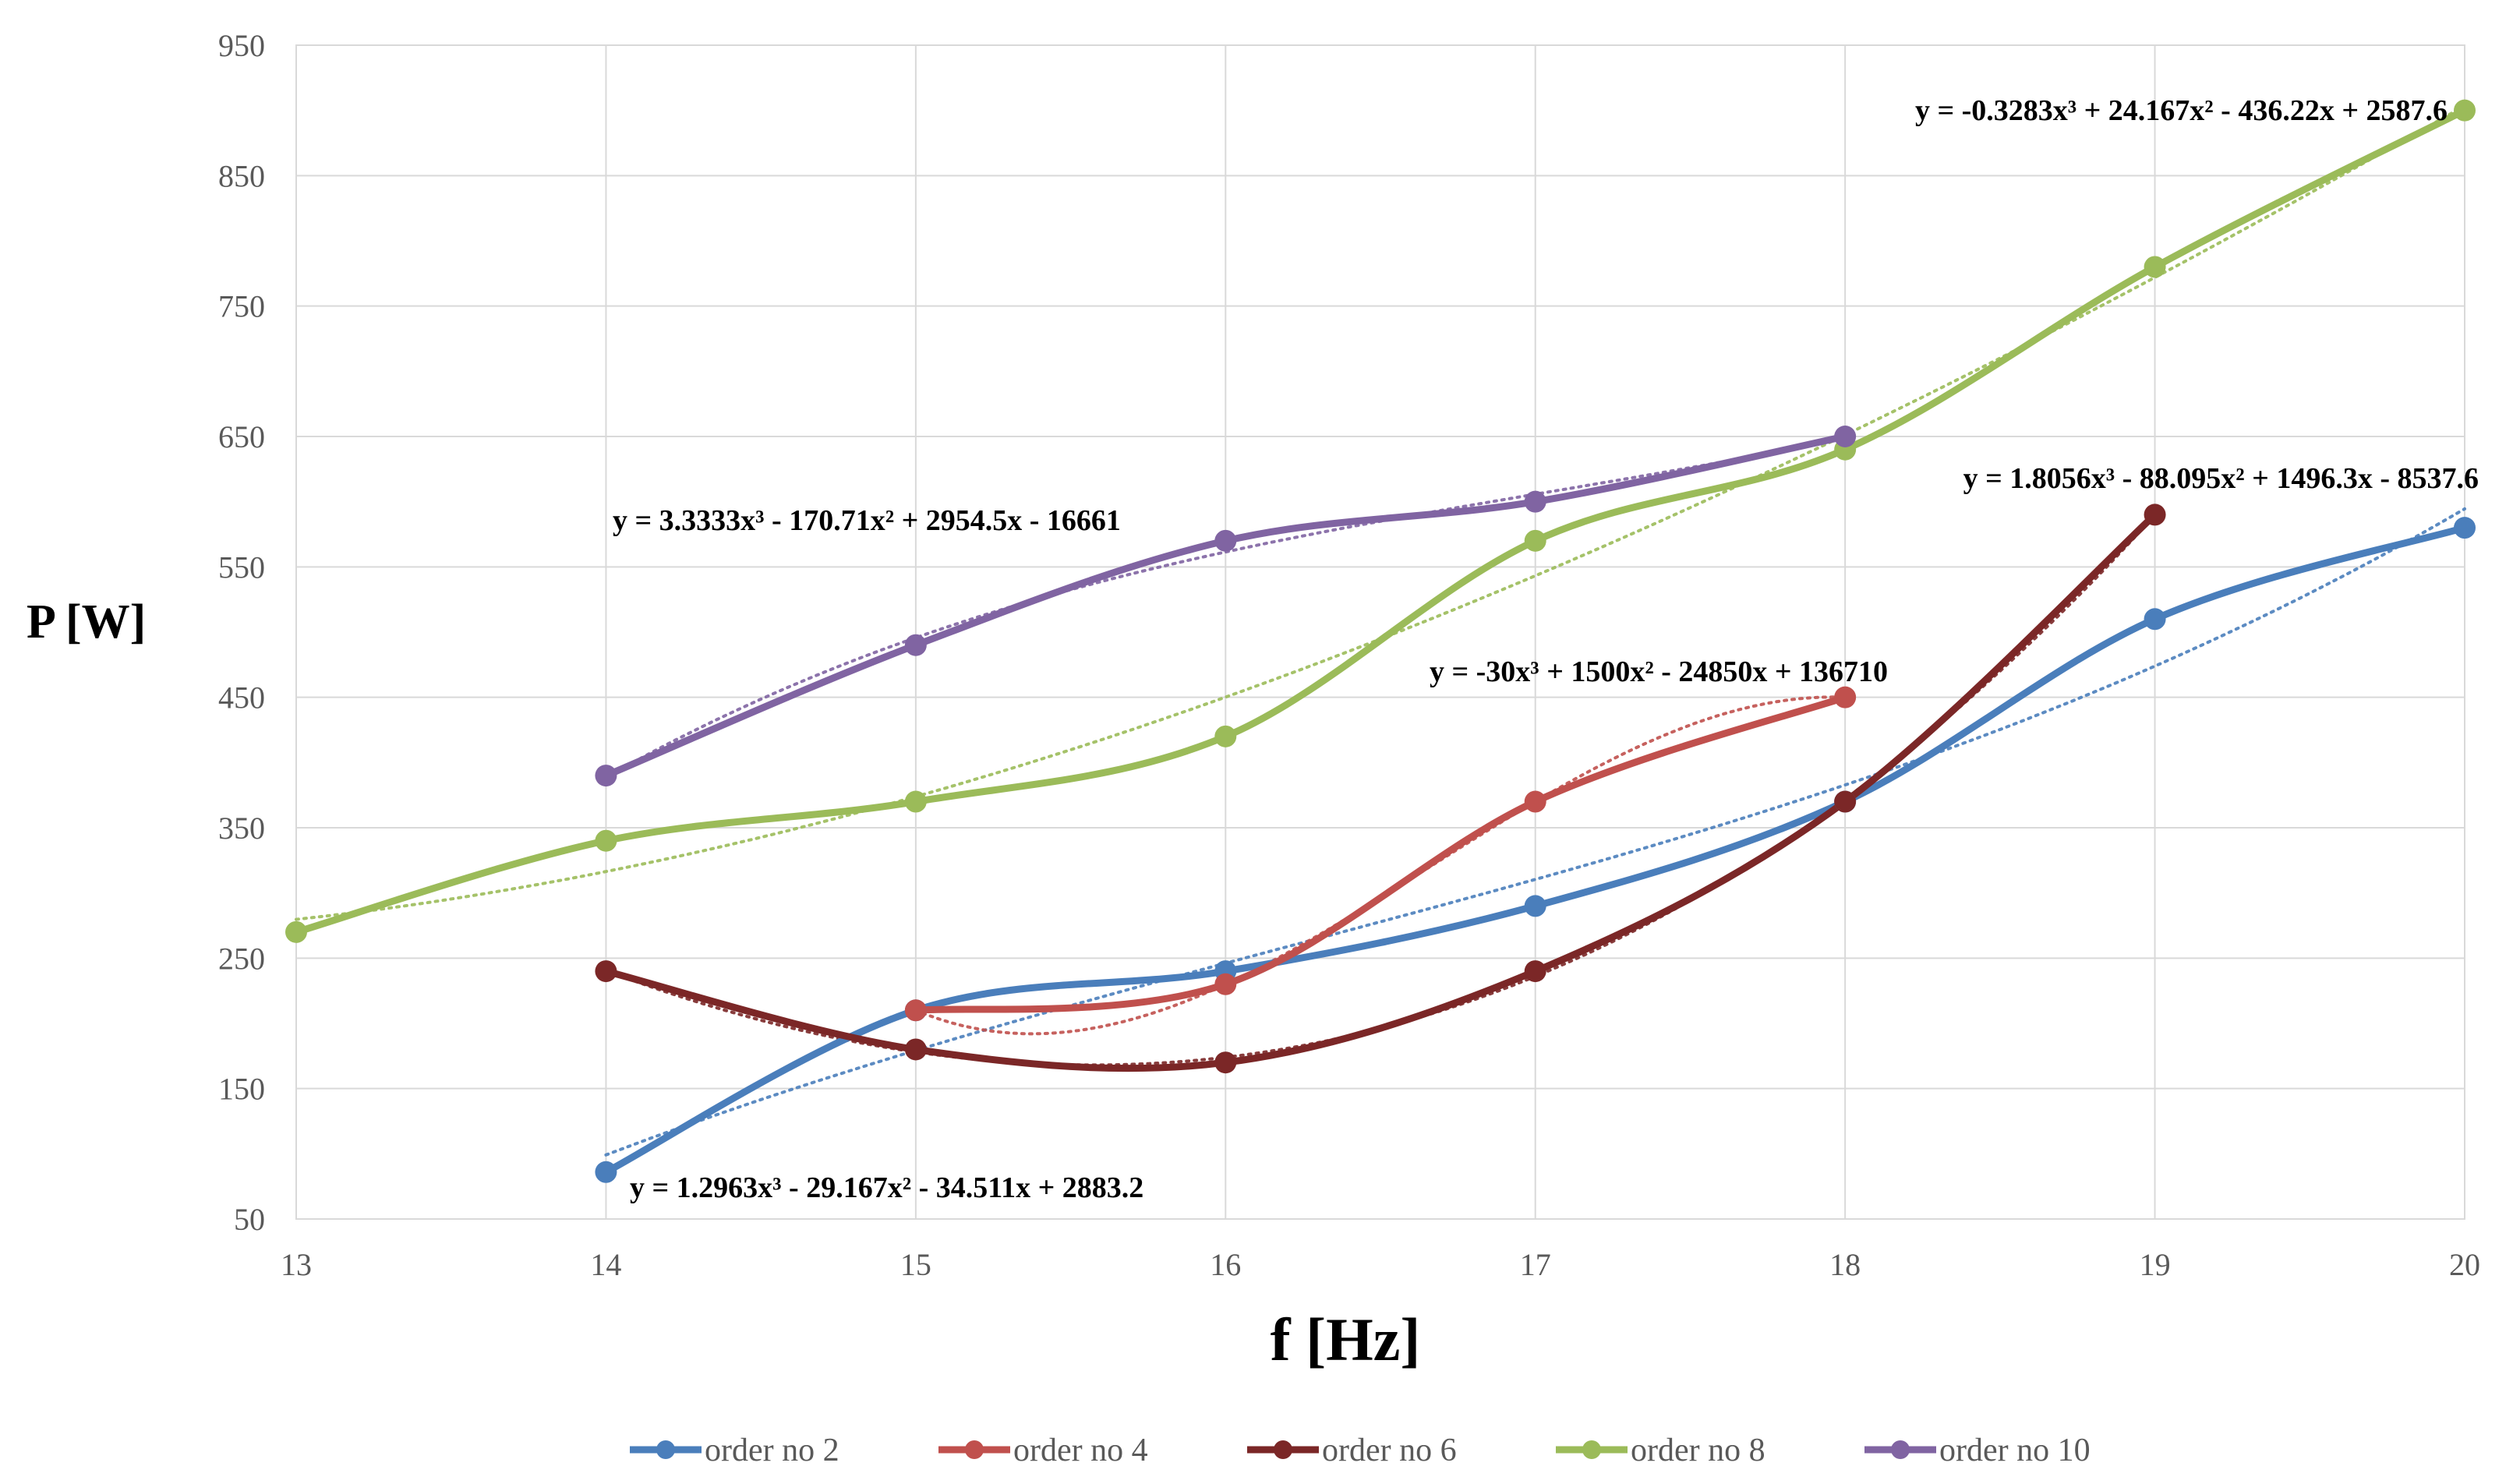  I want to click on y-tick-label: 450, so click(241, 698).